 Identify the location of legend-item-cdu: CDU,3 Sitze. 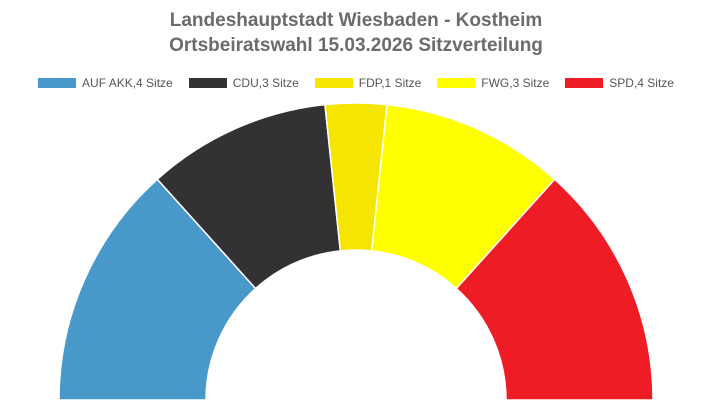
(243, 83).